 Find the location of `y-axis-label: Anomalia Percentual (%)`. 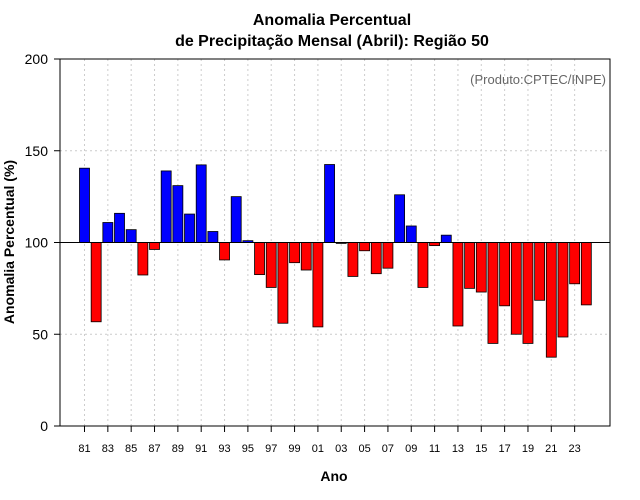

y-axis-label: Anomalia Percentual (%) is located at coordinates (9, 242).